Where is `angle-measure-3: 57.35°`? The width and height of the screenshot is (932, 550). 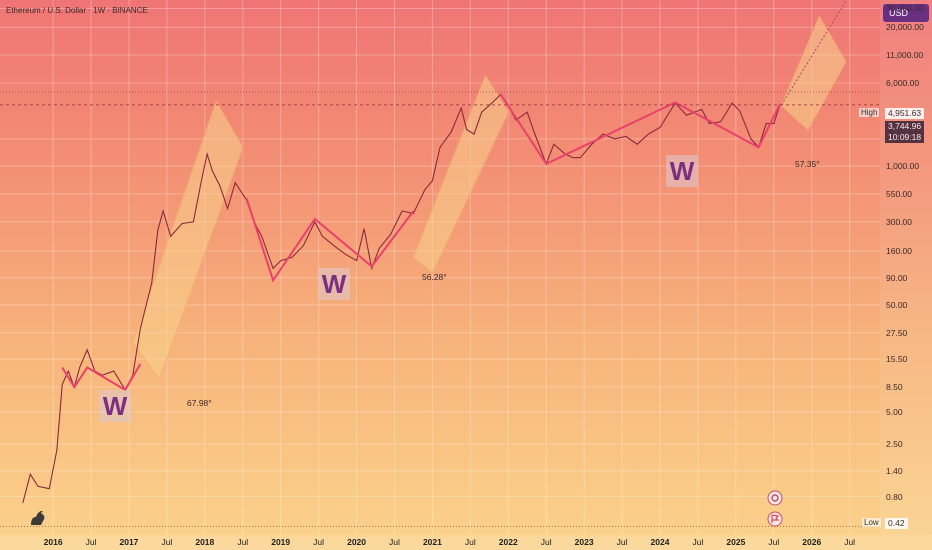
angle-measure-3: 57.35° is located at coordinates (807, 164).